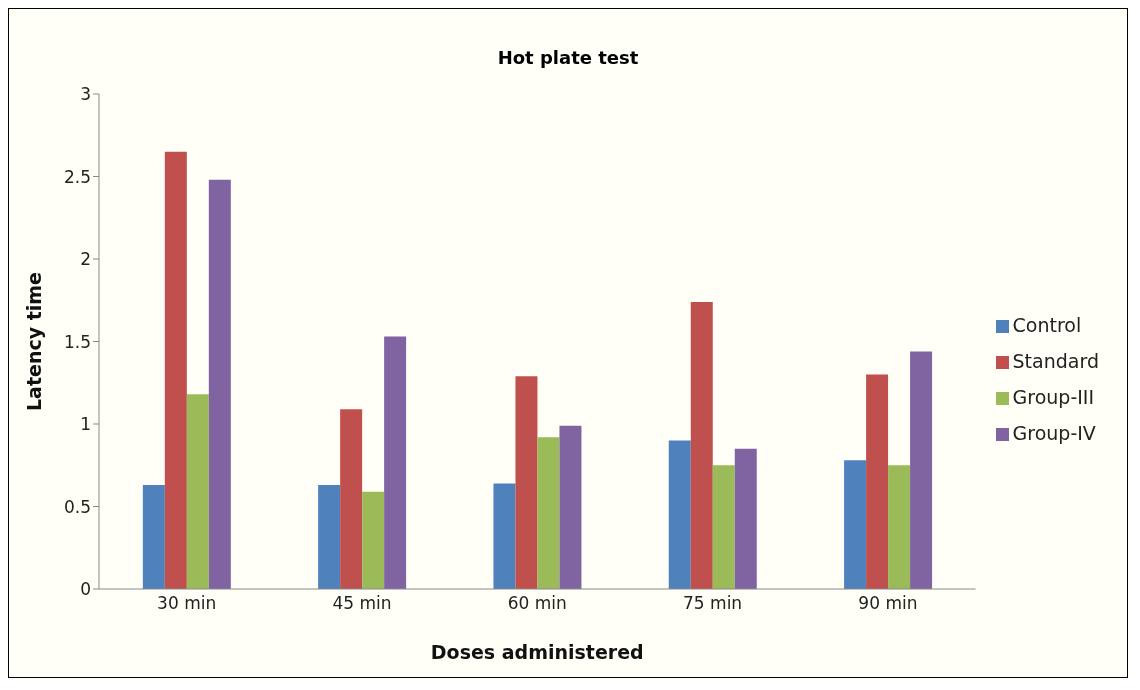 Image resolution: width=1140 pixels, height=690 pixels. Describe the element at coordinates (888, 603) in the screenshot. I see `x-tick-label: 90 min` at that location.